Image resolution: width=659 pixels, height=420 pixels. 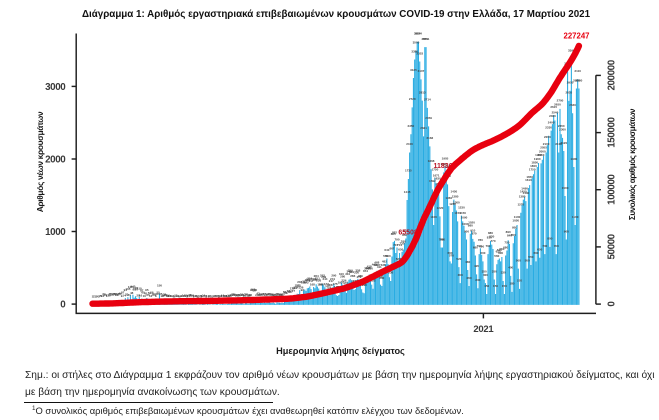 I want to click on svg-text: Συνολικός αριθμός κρουσμάτων, so click(x=632, y=164).